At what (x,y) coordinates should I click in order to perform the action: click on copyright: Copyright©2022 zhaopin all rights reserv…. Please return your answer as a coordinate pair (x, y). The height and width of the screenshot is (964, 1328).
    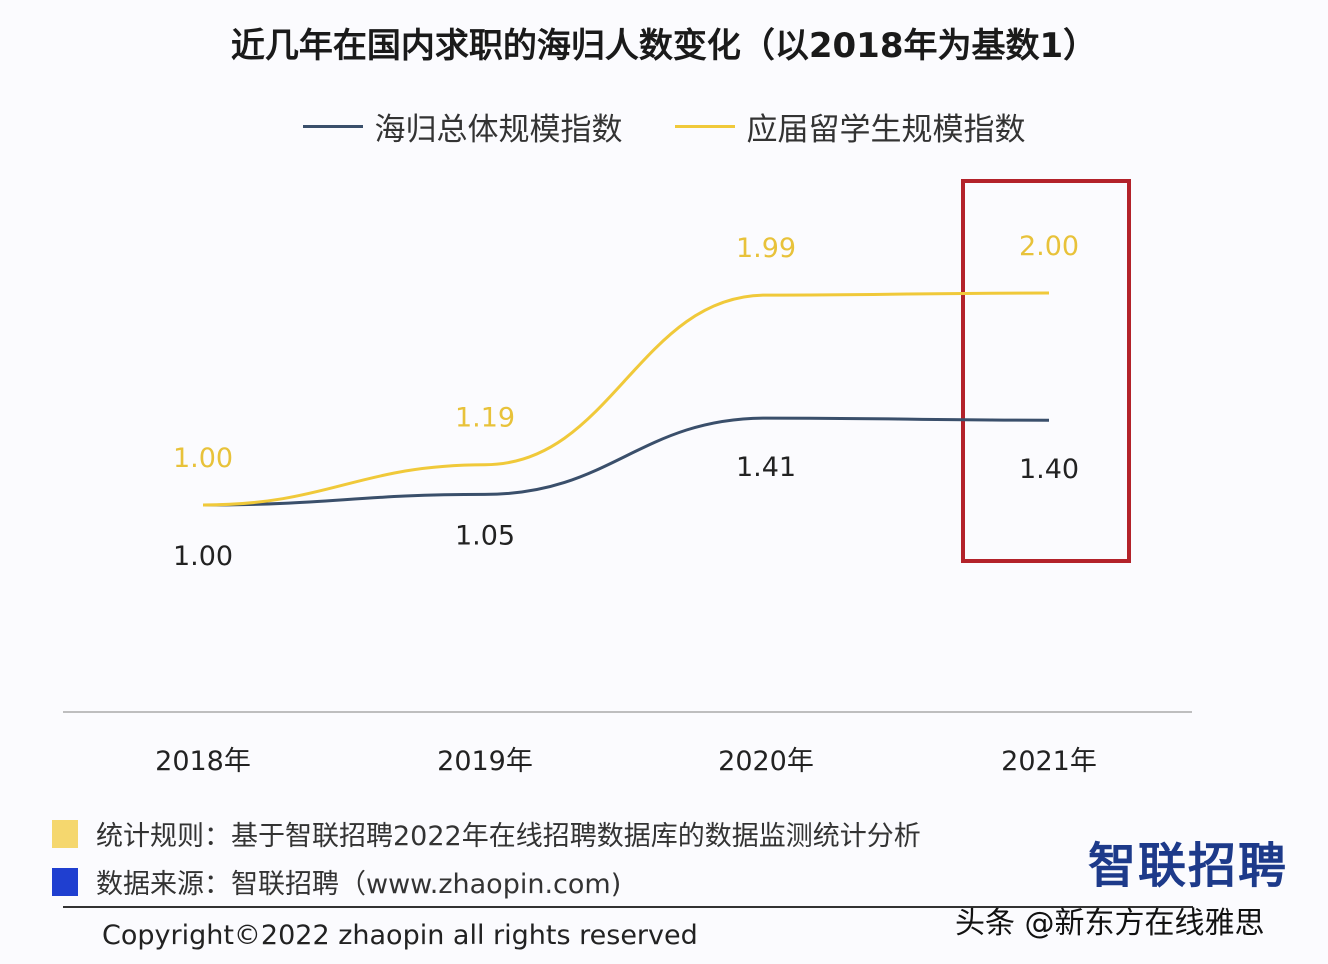
    Looking at the image, I should click on (400, 935).